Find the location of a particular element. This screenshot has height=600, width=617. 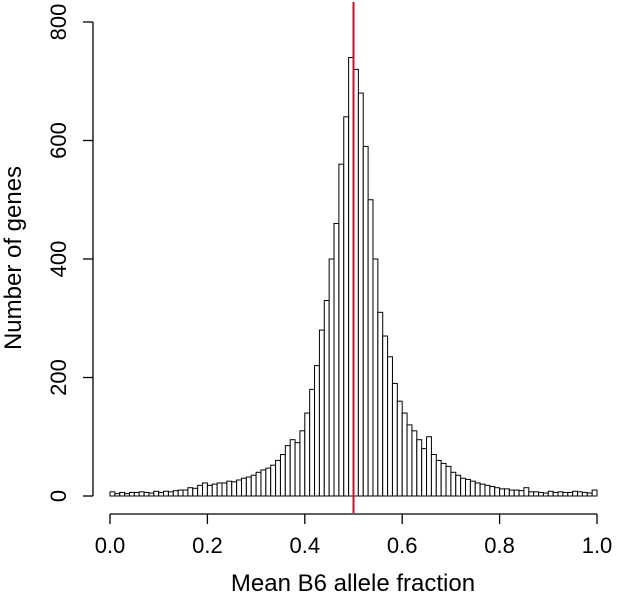

x-tick-label: 0.4 is located at coordinates (305, 545).